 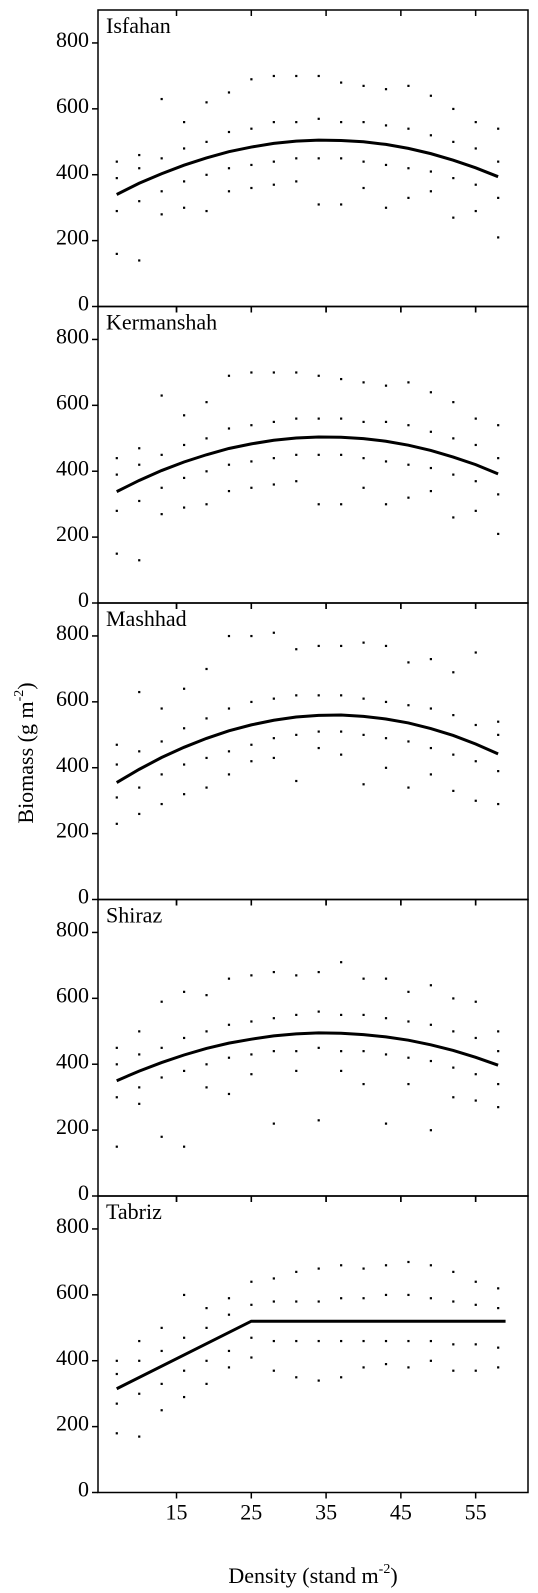 What do you see at coordinates (161, 322) in the screenshot?
I see `panel-title: Kermanshah` at bounding box center [161, 322].